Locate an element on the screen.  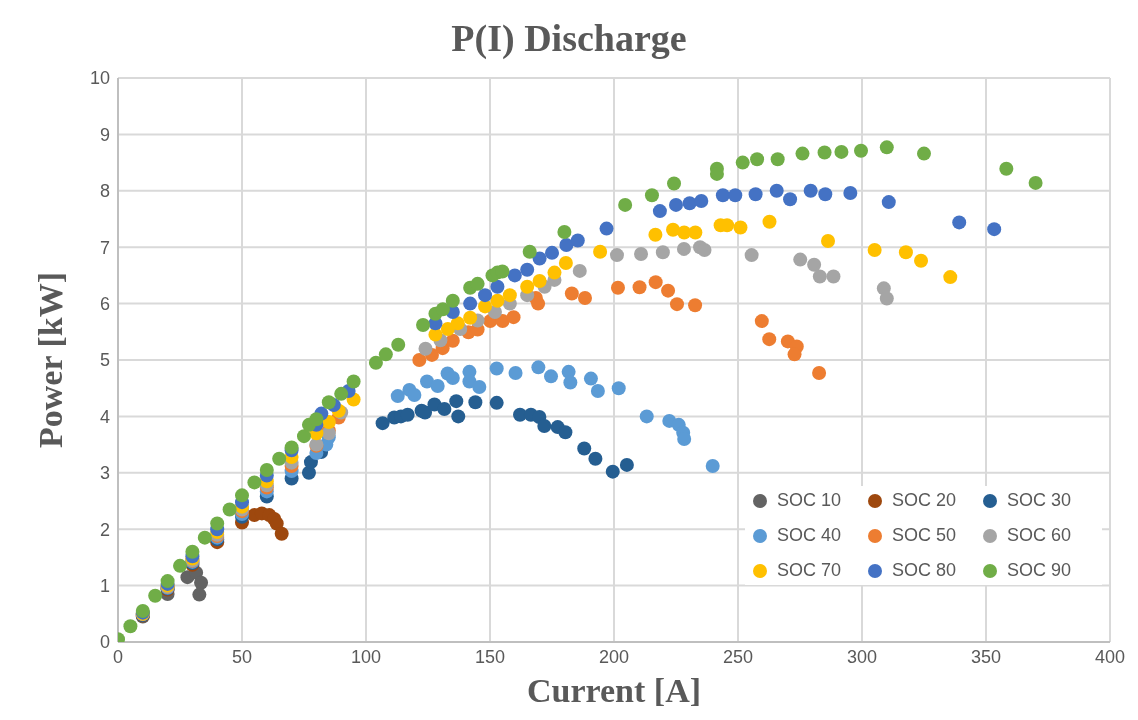
legend-label: SOC 50 is located at coordinates (924, 535).